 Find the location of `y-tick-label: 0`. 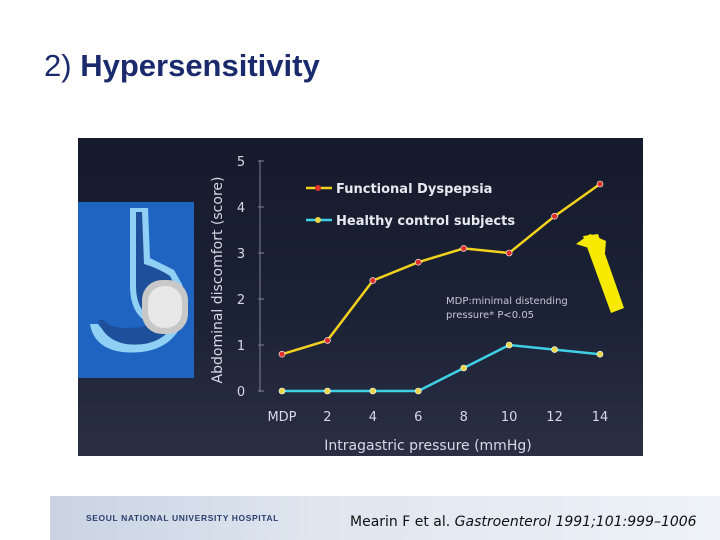

y-tick-label: 0 is located at coordinates (241, 392).